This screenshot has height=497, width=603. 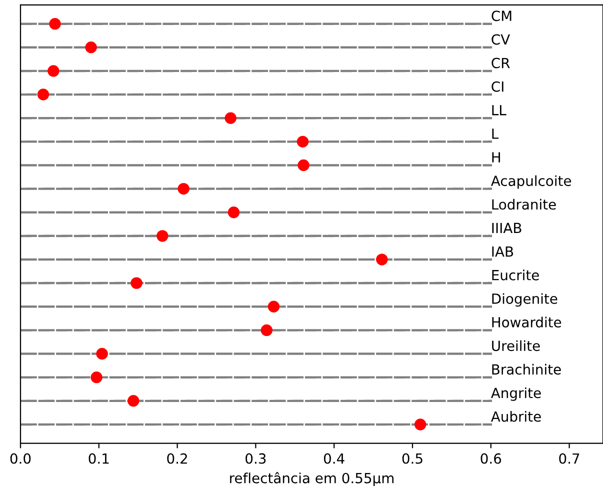 What do you see at coordinates (312, 479) in the screenshot?
I see `x-axis-title: reflectância em 0.55μm` at bounding box center [312, 479].